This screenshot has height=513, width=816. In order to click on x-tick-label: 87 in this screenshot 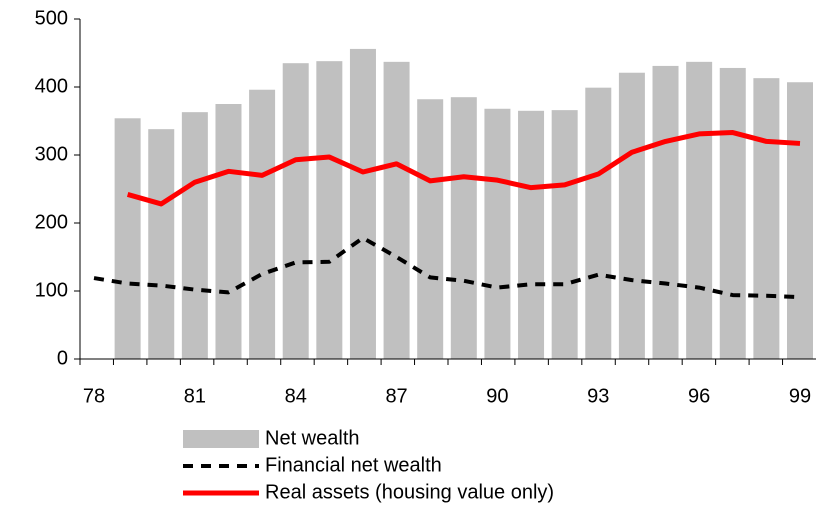, I will do `click(396, 396)`.